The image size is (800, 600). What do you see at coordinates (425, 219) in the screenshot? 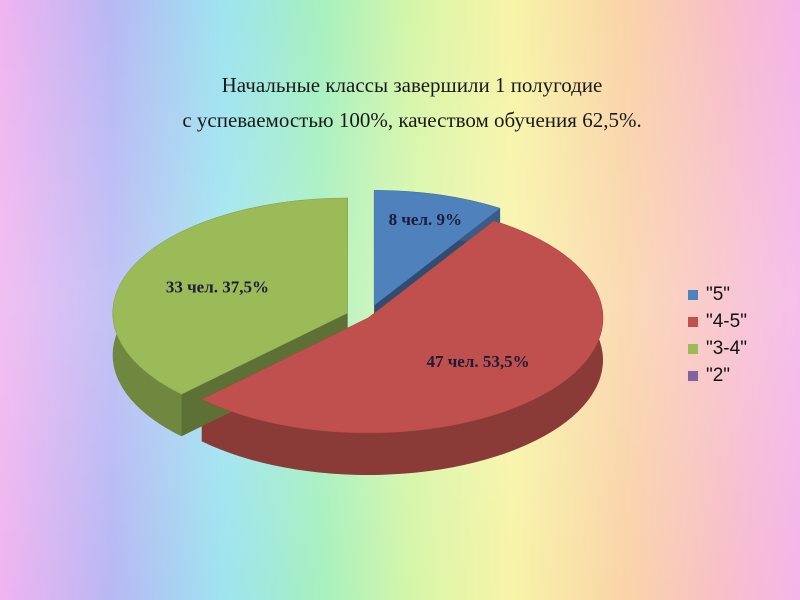
I see `data-label: 8 чел. 9%` at bounding box center [425, 219].